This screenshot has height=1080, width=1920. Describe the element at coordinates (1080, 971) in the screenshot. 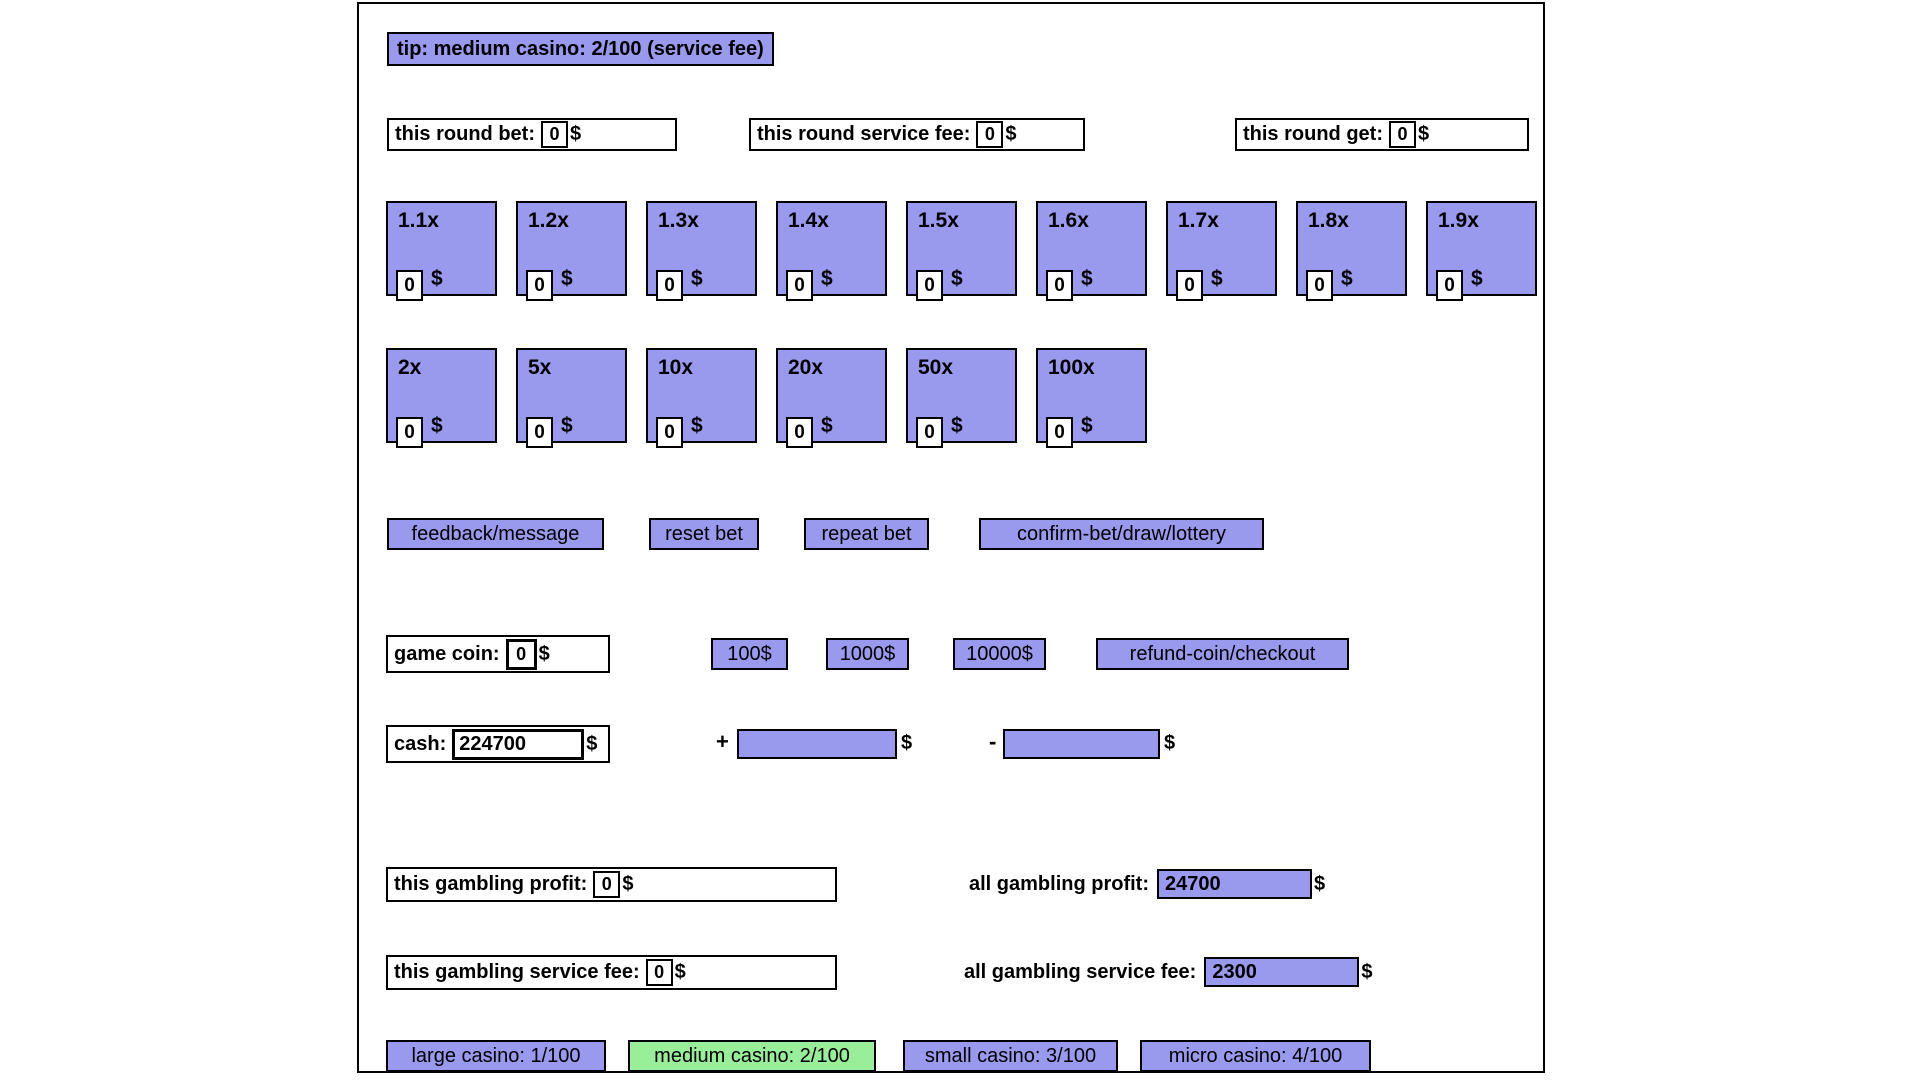

I see `all-gambling-service-fee-label: all gambling service fee:` at that location.